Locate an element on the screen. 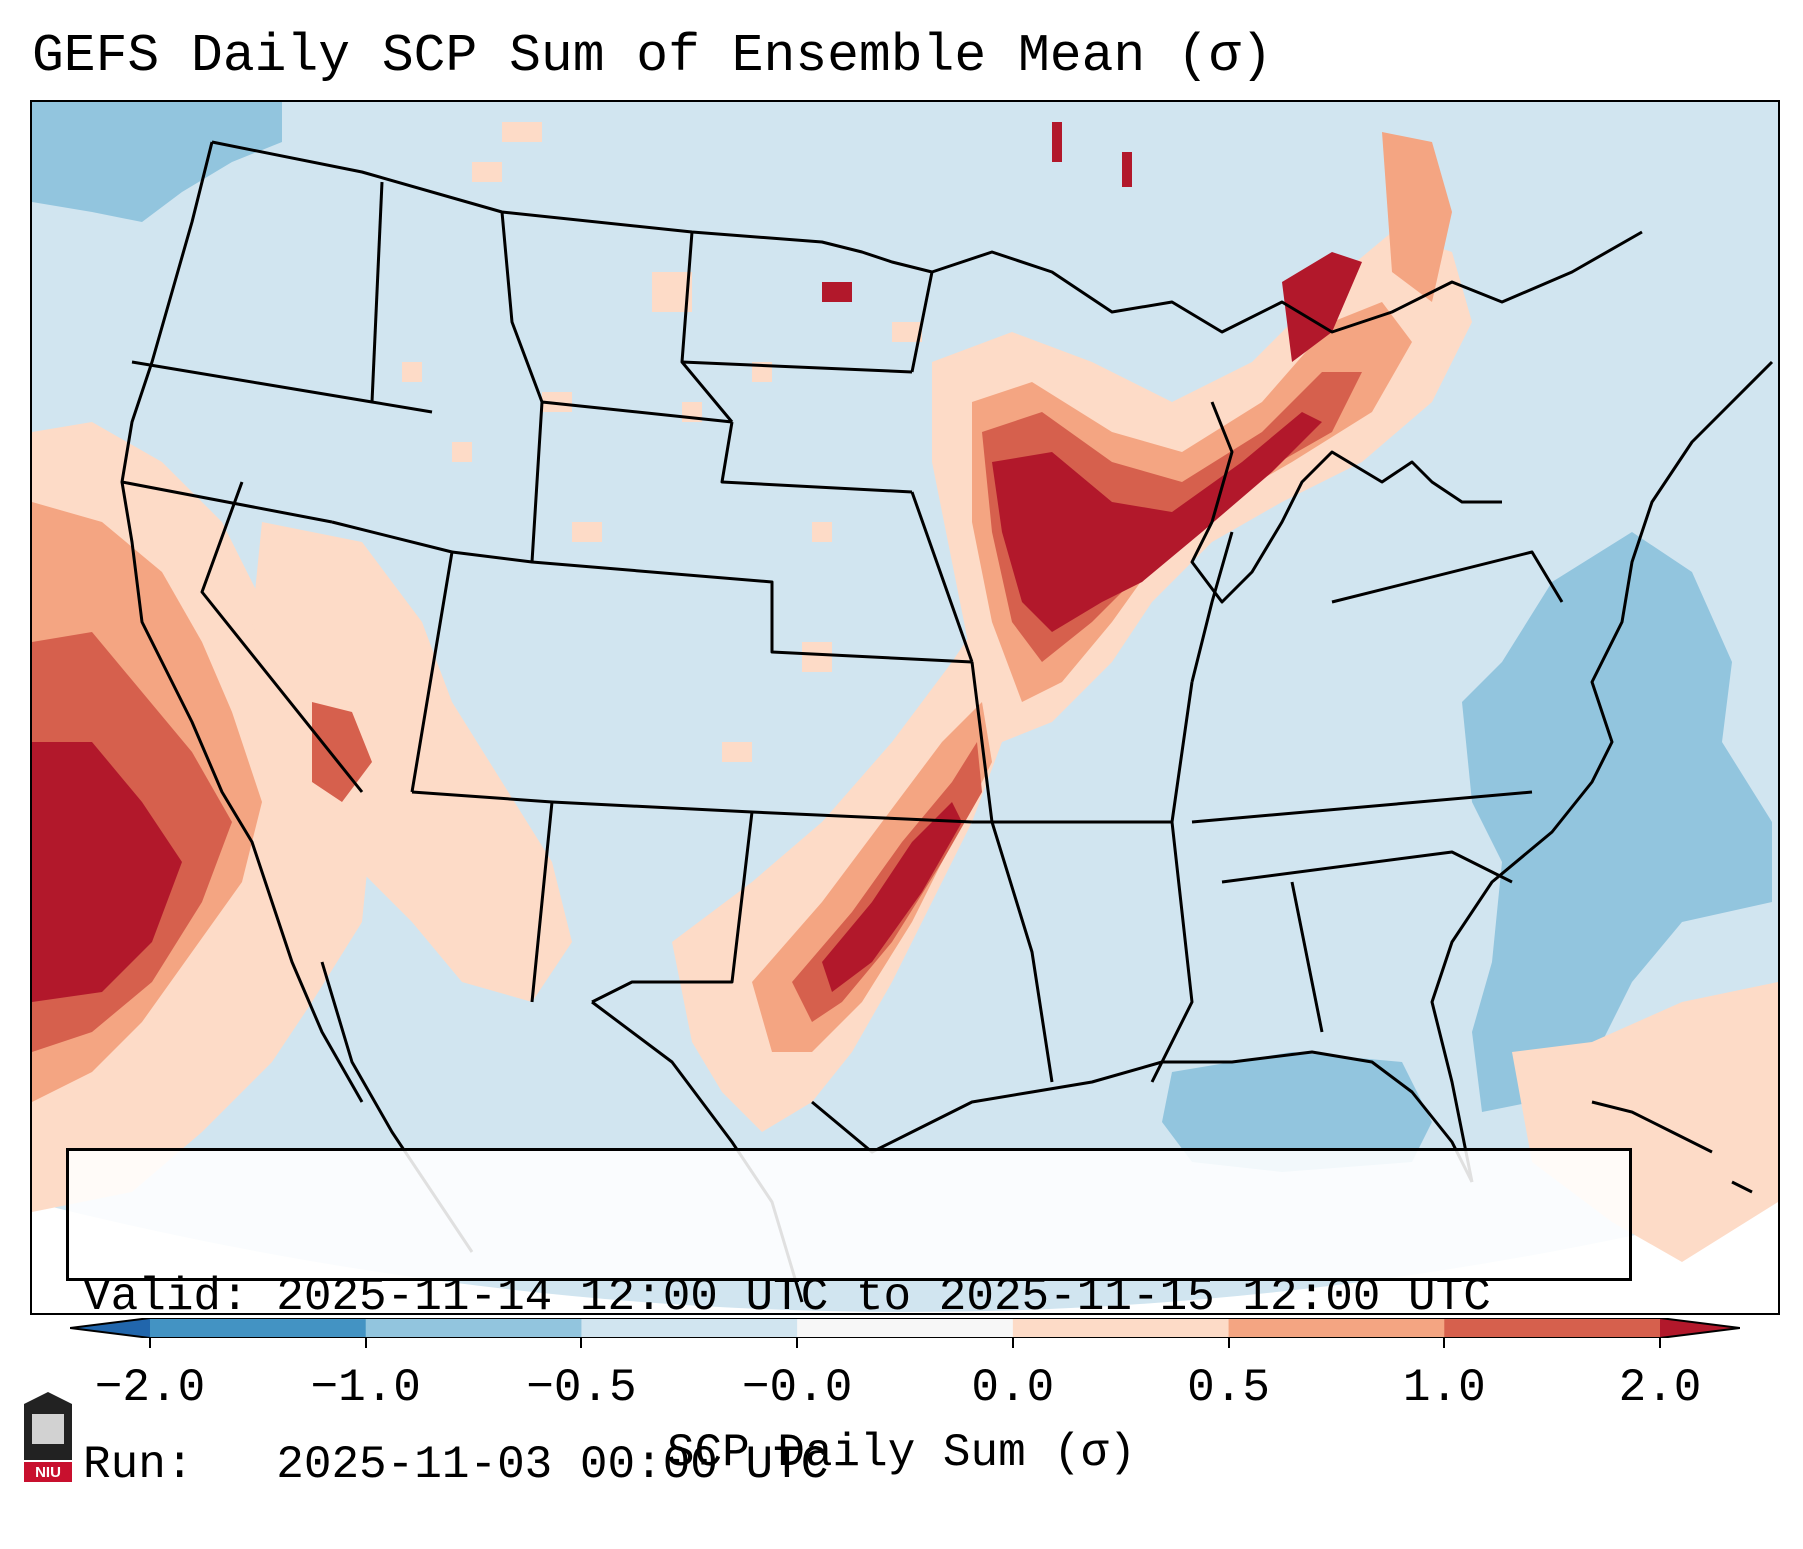 This screenshot has height=1549, width=1803. colorbar-extend-max is located at coordinates (1700, 1328).